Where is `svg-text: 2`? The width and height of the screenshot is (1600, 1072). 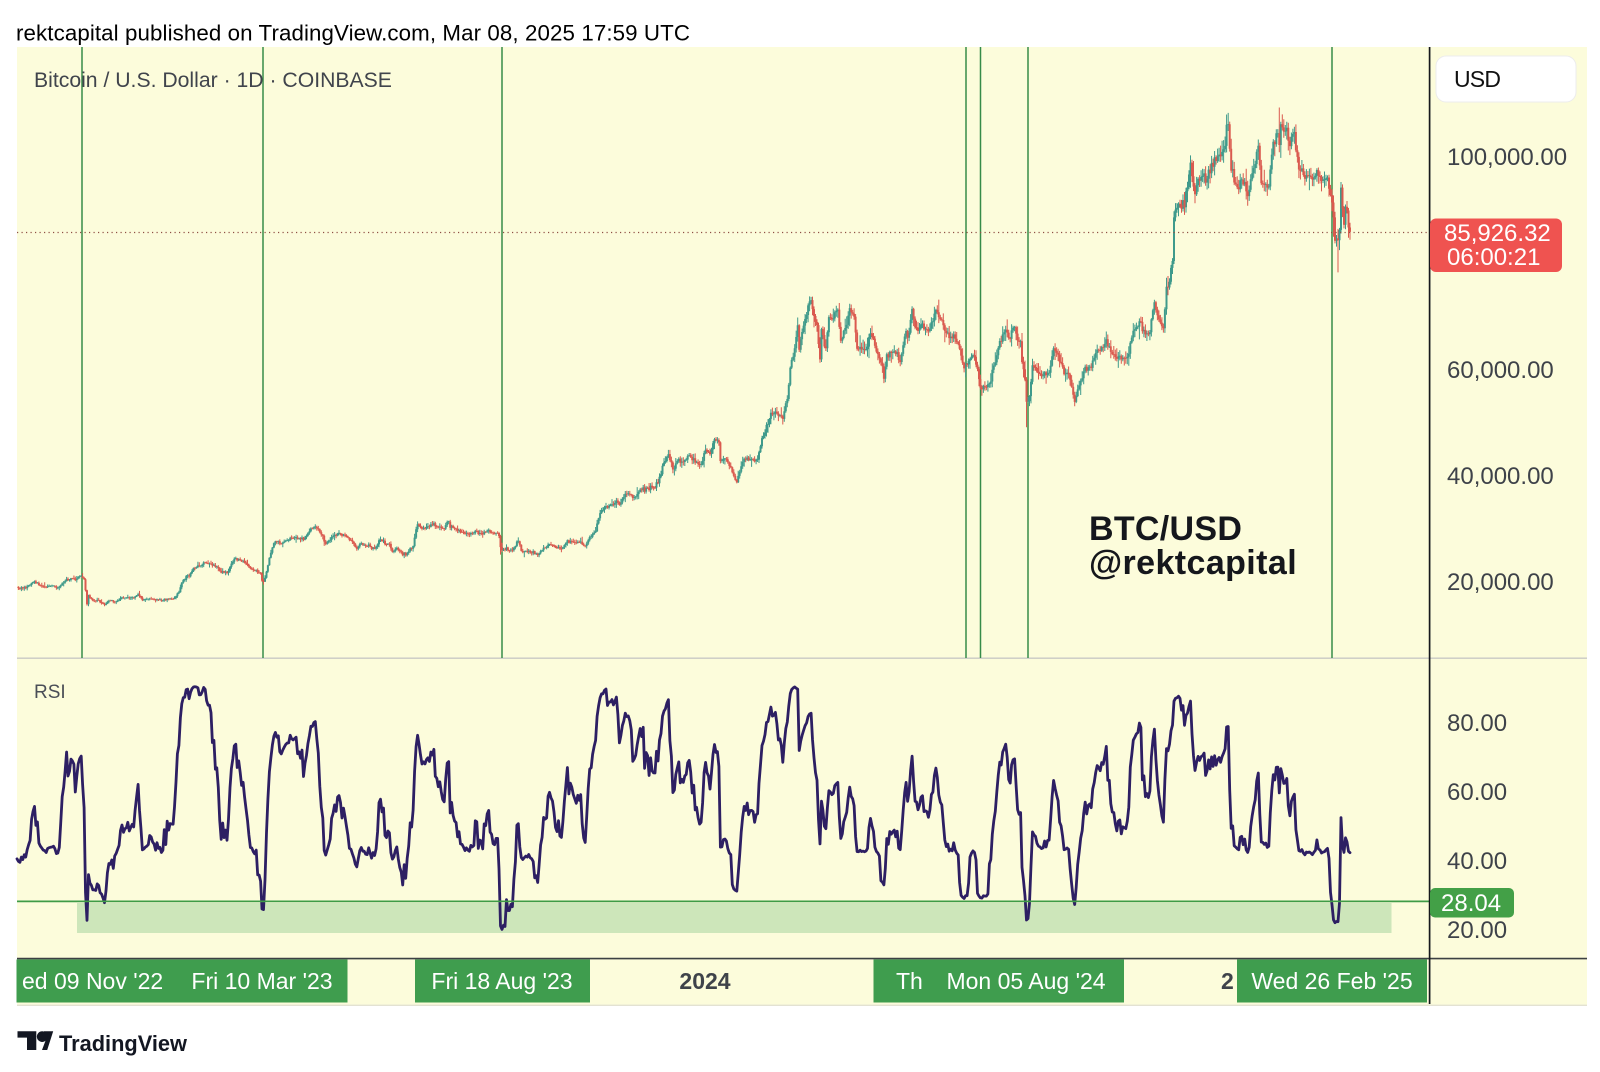 svg-text: 2 is located at coordinates (1227, 981).